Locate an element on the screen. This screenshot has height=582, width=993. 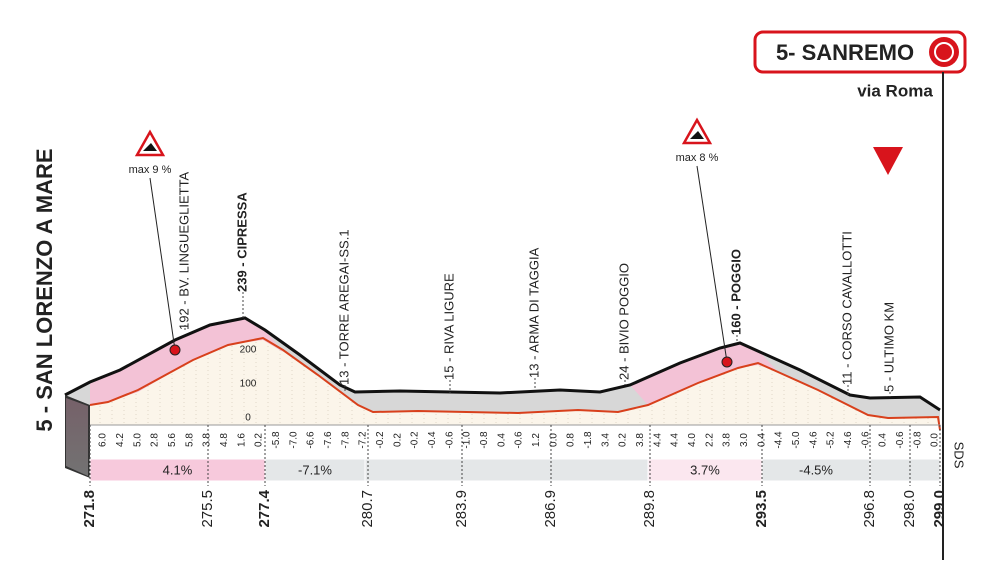
landmark-label: 11 - CORSO CAVALLOTTI is located at coordinates (846, 308).